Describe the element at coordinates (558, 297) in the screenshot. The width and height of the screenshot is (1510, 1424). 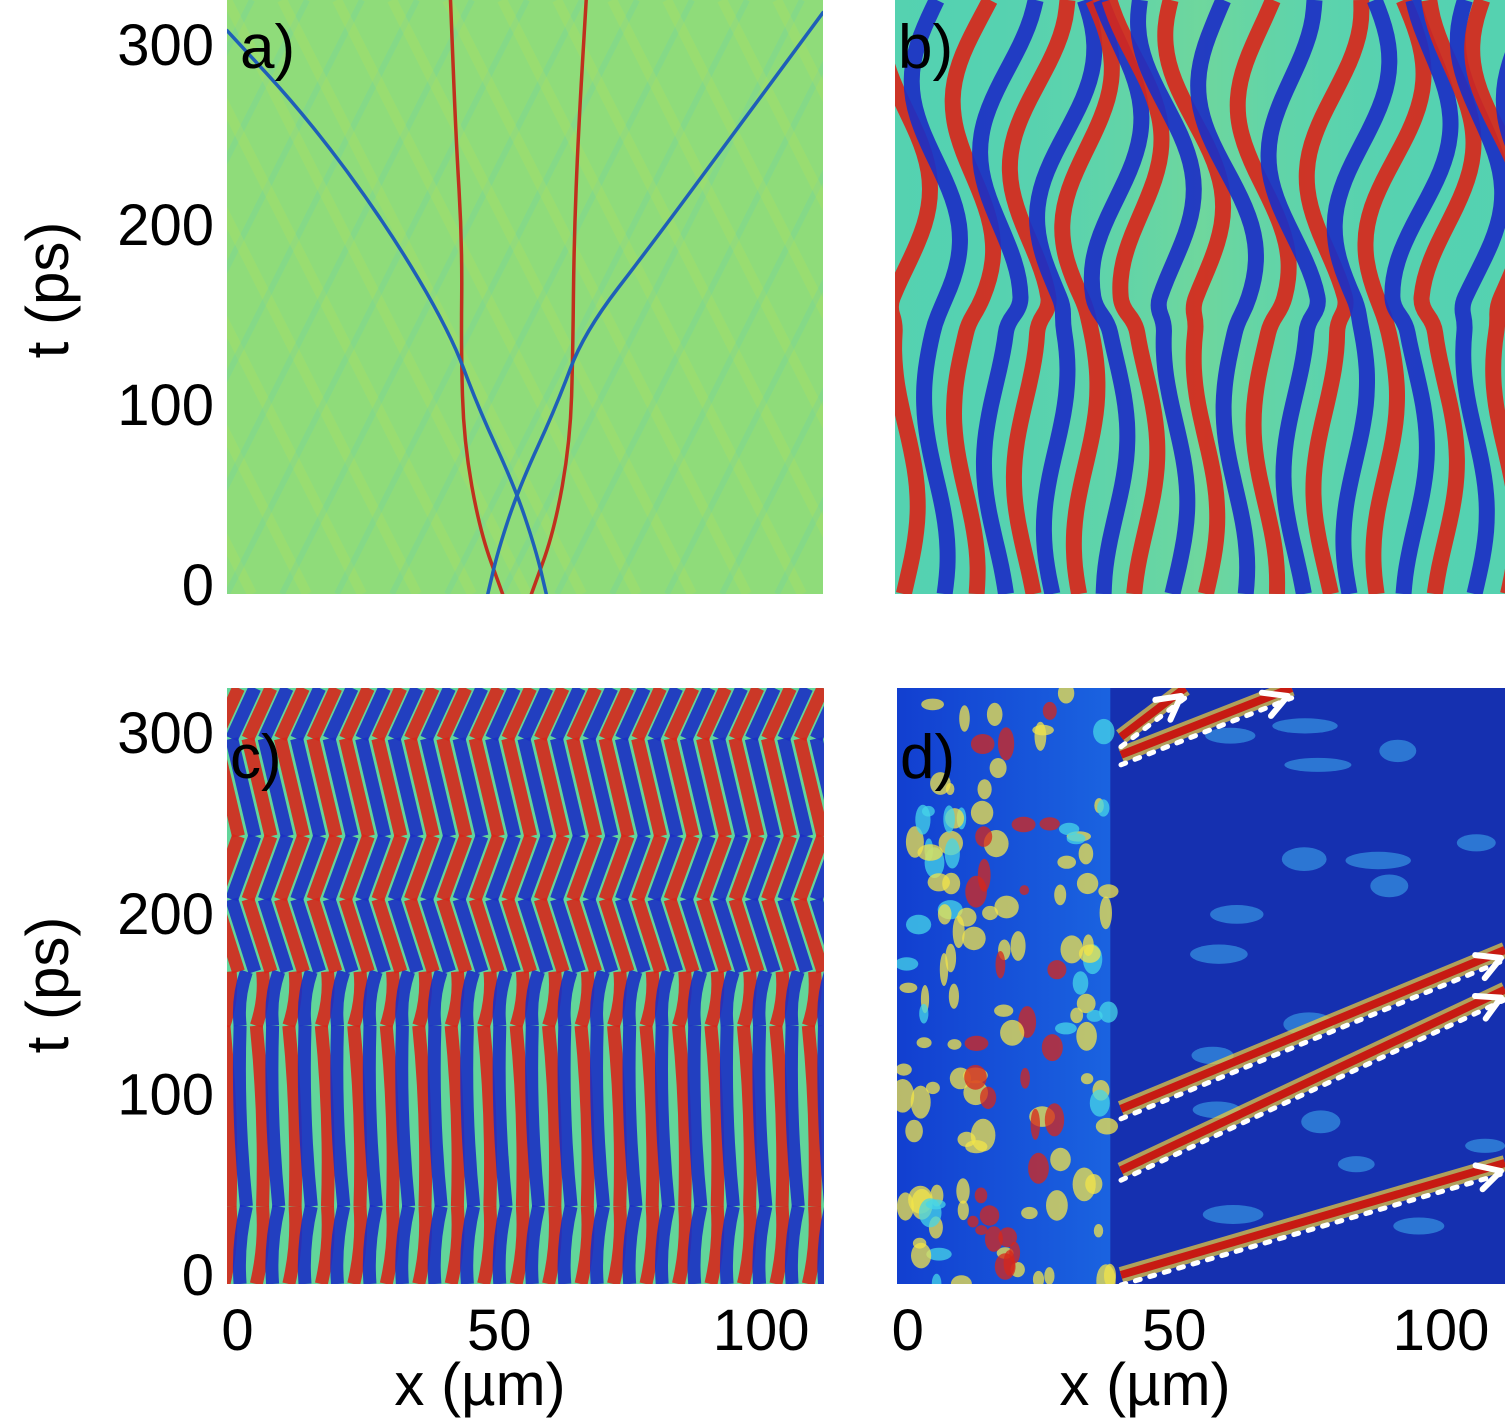
I see `soliton-track` at that location.